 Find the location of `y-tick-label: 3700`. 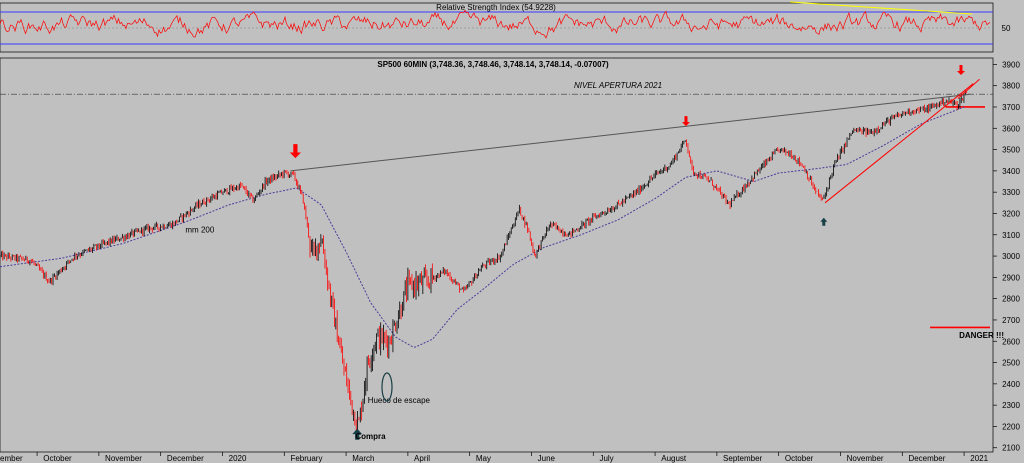

y-tick-label: 3700 is located at coordinates (1011, 107).